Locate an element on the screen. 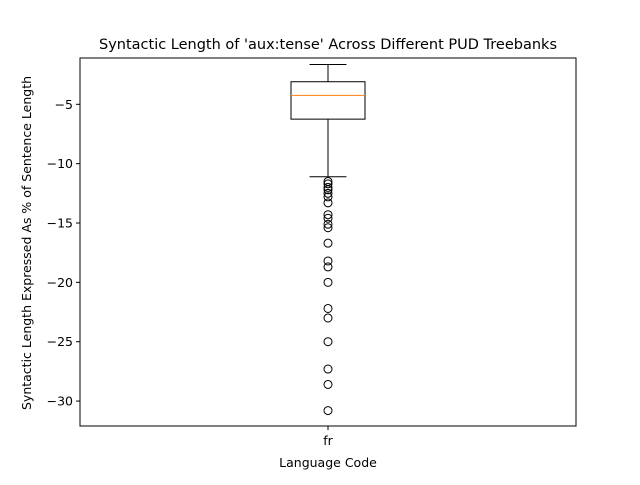  chart-marks is located at coordinates (328, 240).